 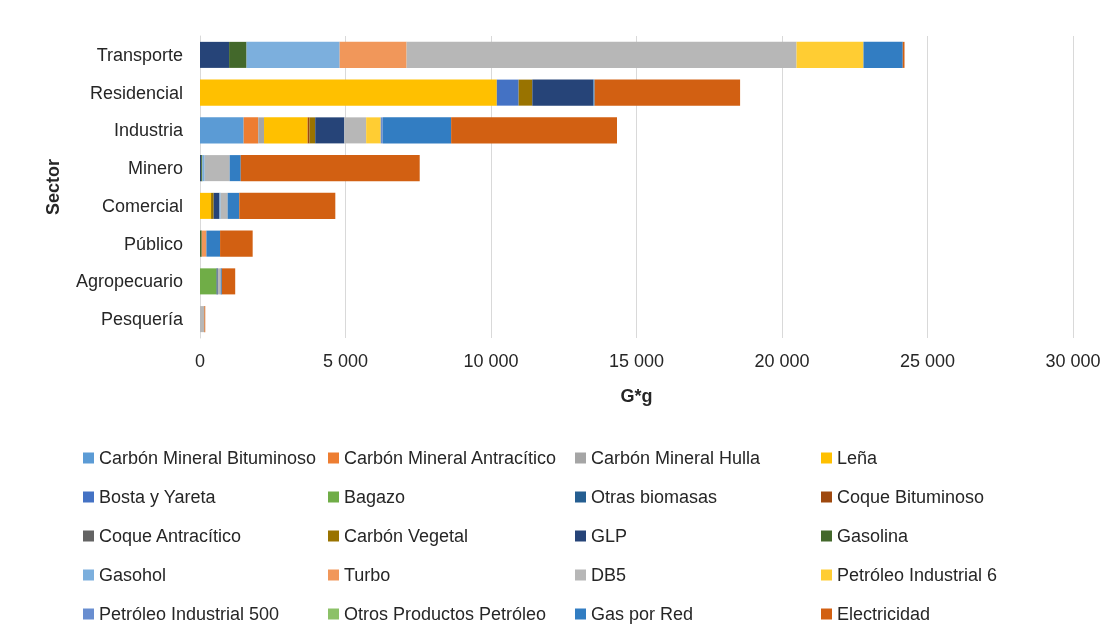 I want to click on legend-label: Turbo, so click(x=367, y=575).